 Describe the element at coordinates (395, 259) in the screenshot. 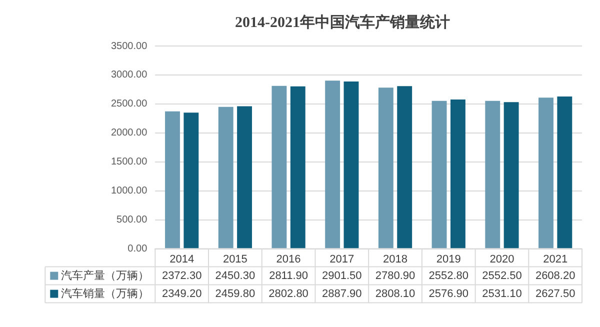

I see `x-tick-label: 2018` at that location.